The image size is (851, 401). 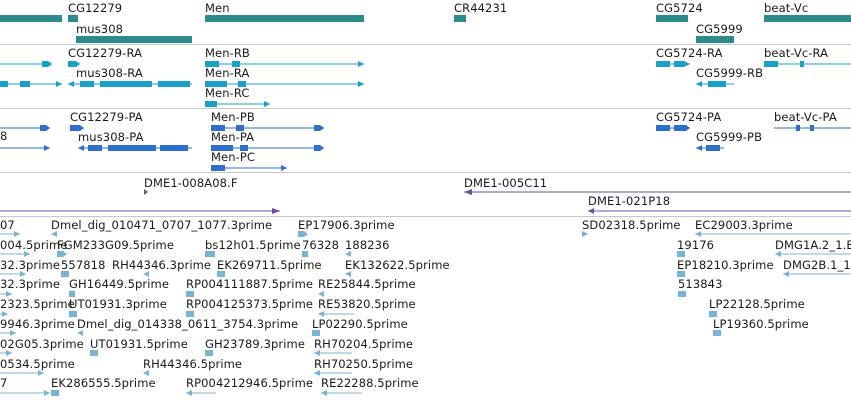 What do you see at coordinates (757, 304) in the screenshot?
I see `est-label: LP22128.5prime` at bounding box center [757, 304].